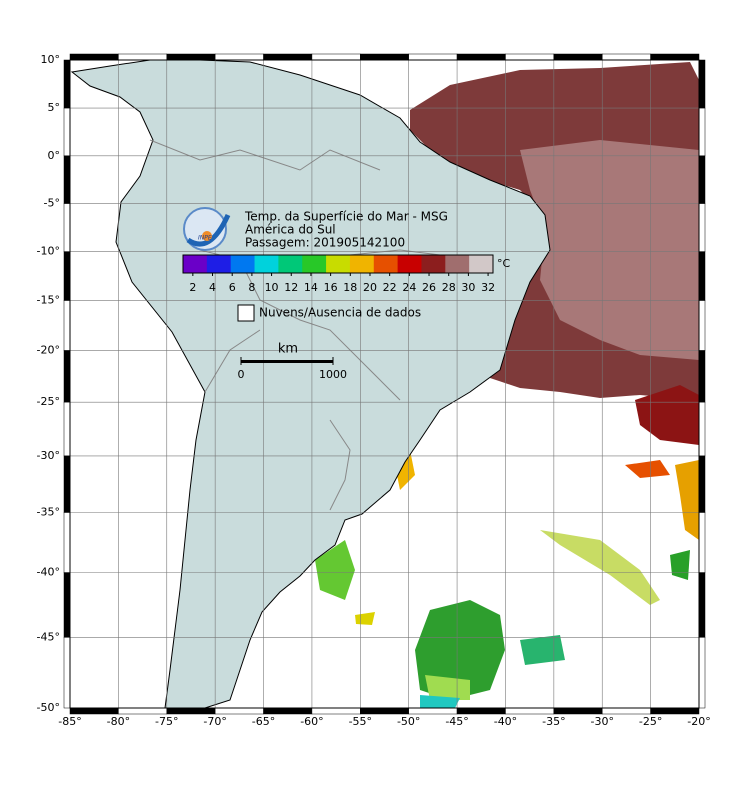 The height and width of the screenshot is (785, 741). What do you see at coordinates (601, 721) in the screenshot?
I see `x-tick-label: -30°` at bounding box center [601, 721].